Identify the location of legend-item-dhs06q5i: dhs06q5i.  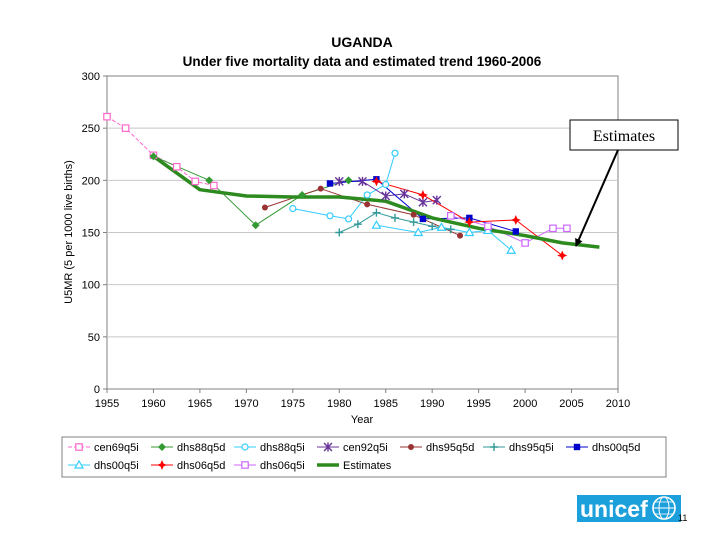
(269, 466).